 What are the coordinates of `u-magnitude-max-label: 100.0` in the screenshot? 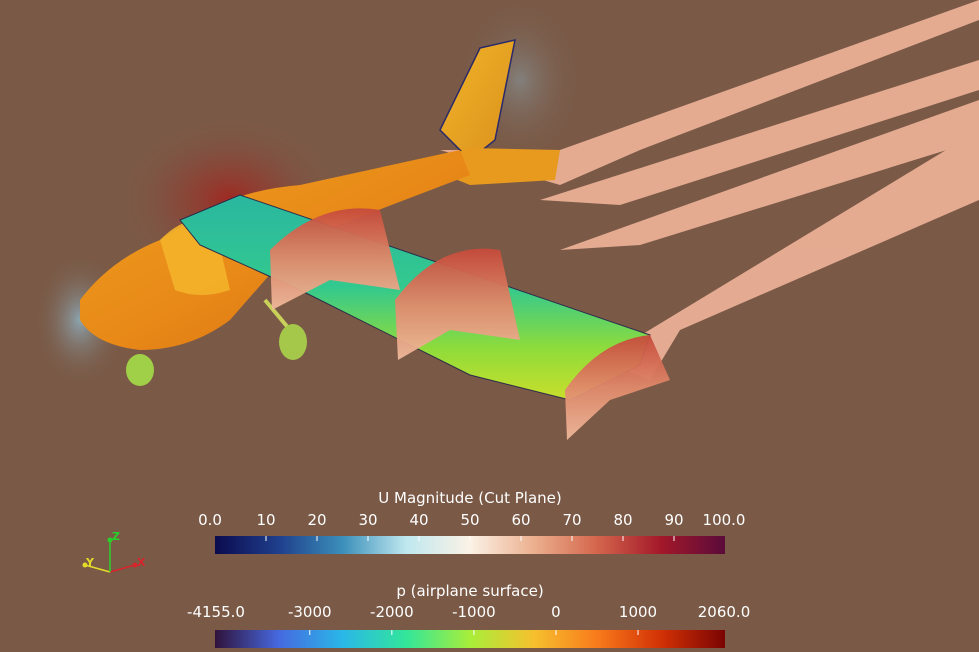 It's located at (724, 520).